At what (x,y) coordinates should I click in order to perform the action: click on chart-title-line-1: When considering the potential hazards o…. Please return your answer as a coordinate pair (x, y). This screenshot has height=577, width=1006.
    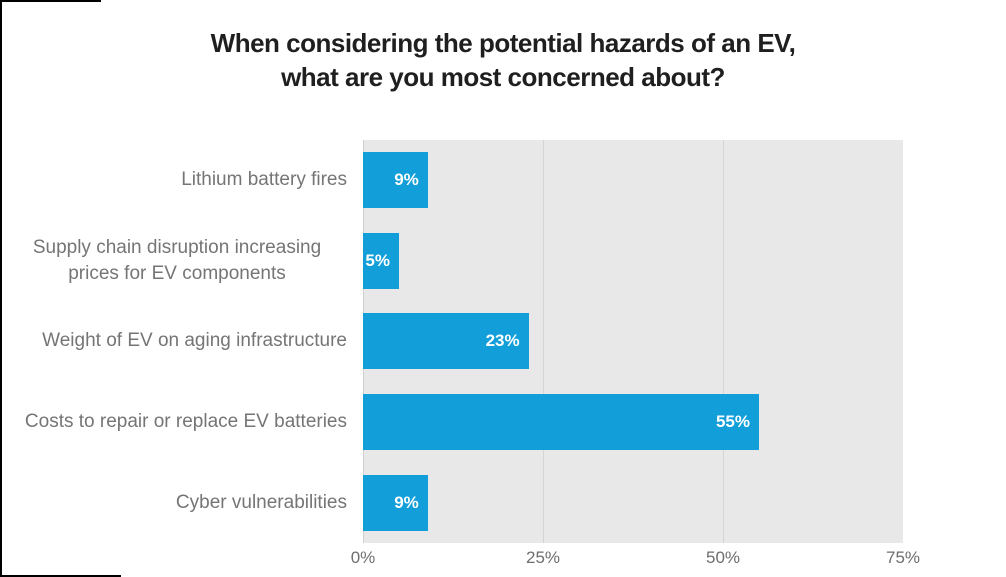
    Looking at the image, I should click on (503, 43).